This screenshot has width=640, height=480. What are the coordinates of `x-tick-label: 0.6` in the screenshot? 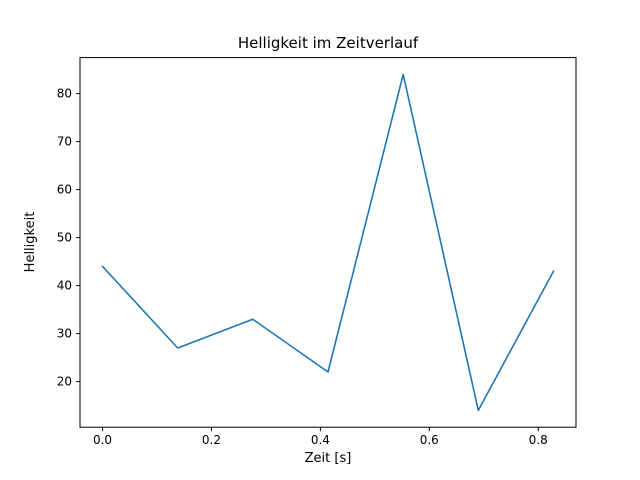 It's located at (429, 440).